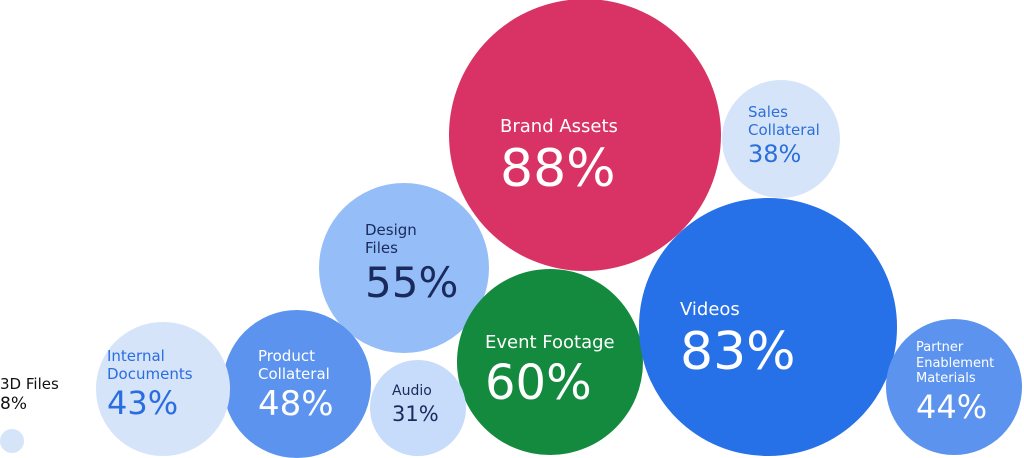 The height and width of the screenshot is (458, 1024). Describe the element at coordinates (391, 239) in the screenshot. I see `category-name: Design Files` at that location.